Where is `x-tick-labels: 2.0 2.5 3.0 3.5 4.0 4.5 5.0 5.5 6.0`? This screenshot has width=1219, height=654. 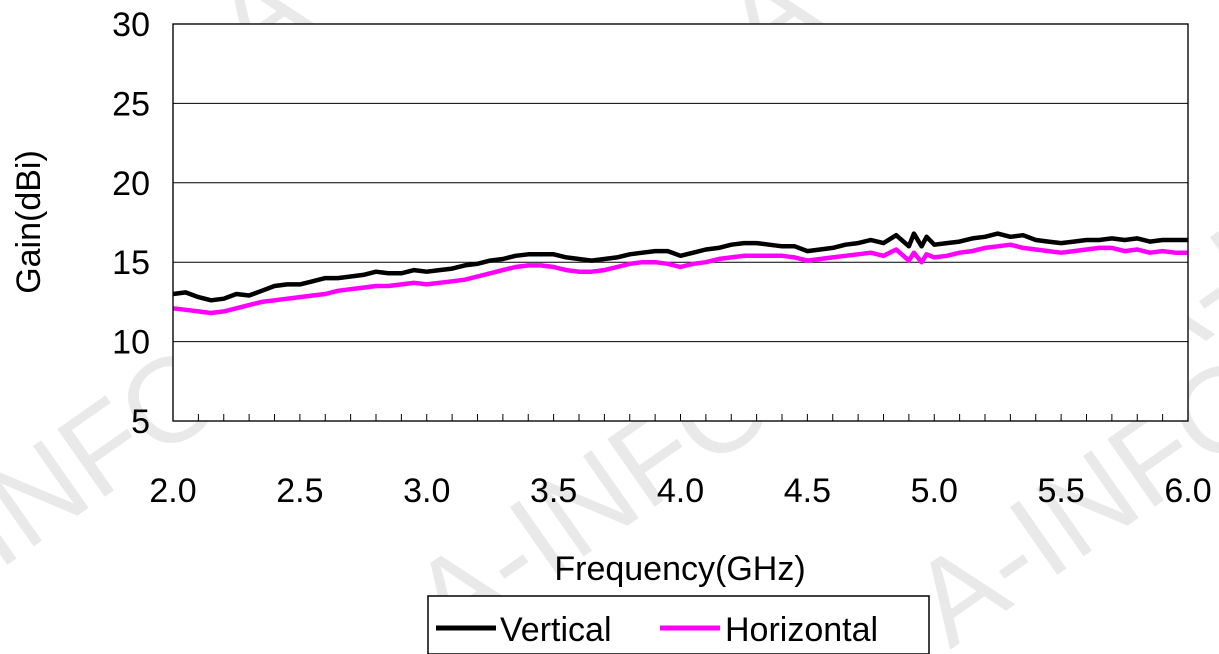 x-tick-labels: 2.0 2.5 3.0 3.5 4.0 4.5 5.0 5.5 6.0 is located at coordinates (680, 491).